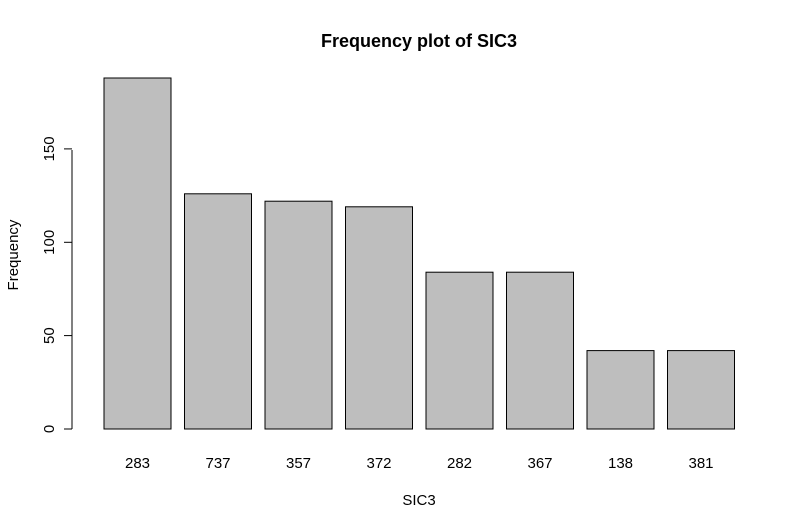 The width and height of the screenshot is (800, 531). What do you see at coordinates (539, 463) in the screenshot?
I see `x-tick-label: 367` at bounding box center [539, 463].